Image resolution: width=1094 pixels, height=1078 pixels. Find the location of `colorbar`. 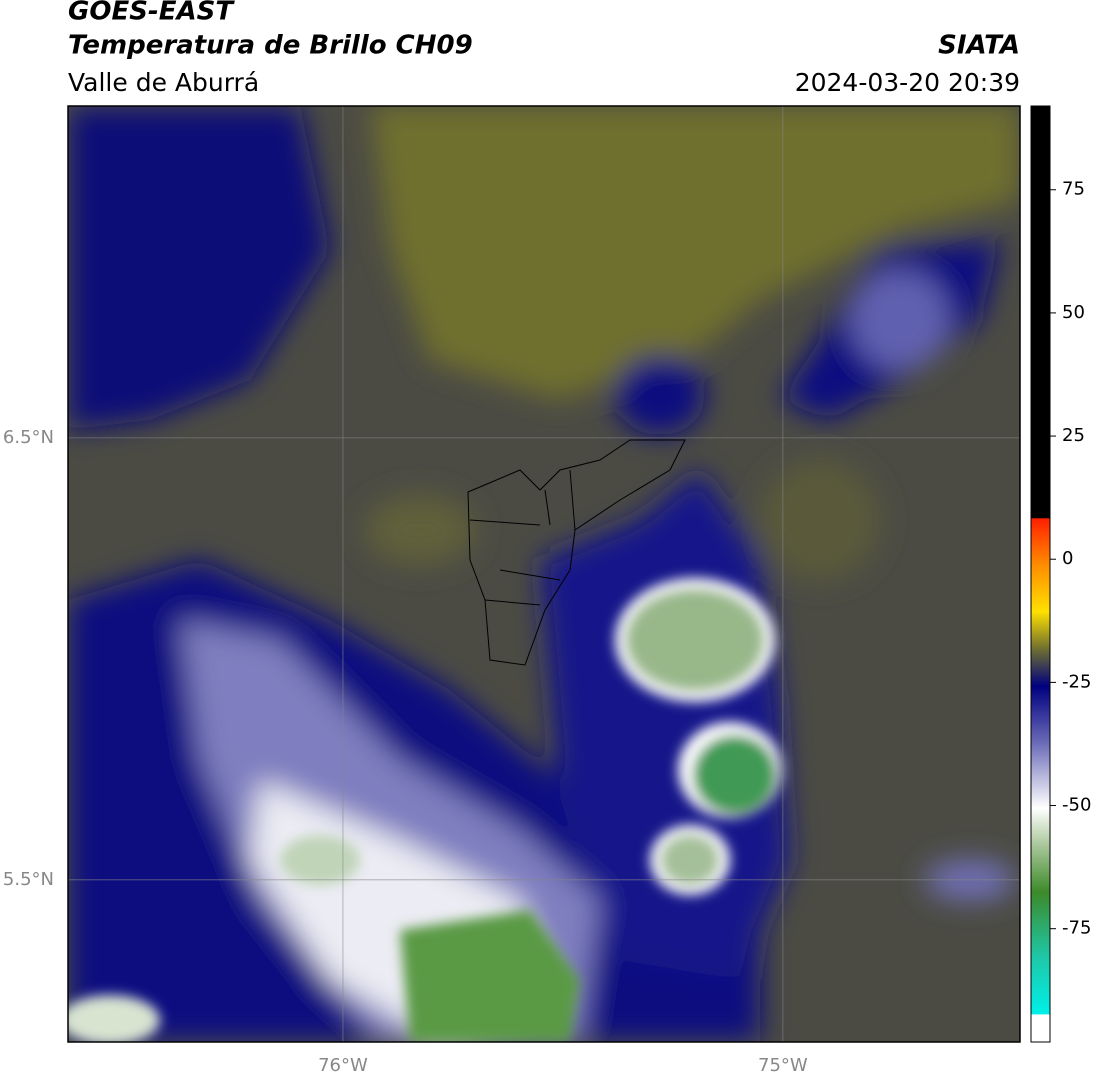

colorbar is located at coordinates (1040, 574).